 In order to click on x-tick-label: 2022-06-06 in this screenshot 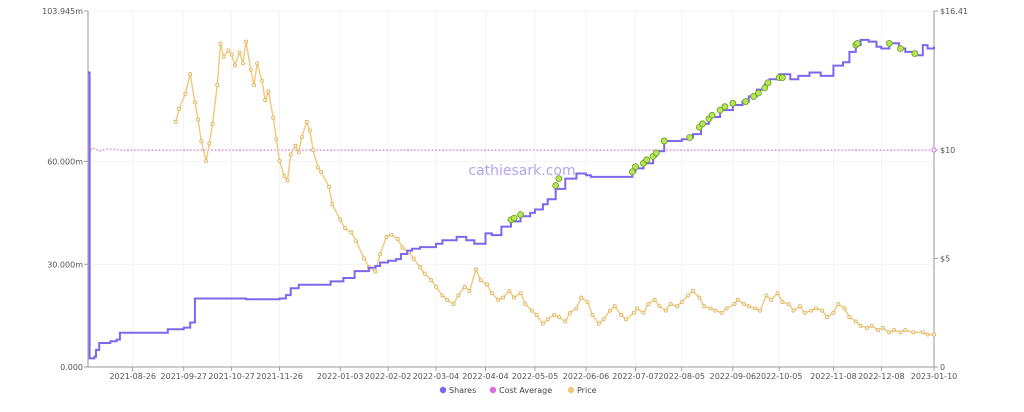, I will do `click(586, 376)`.